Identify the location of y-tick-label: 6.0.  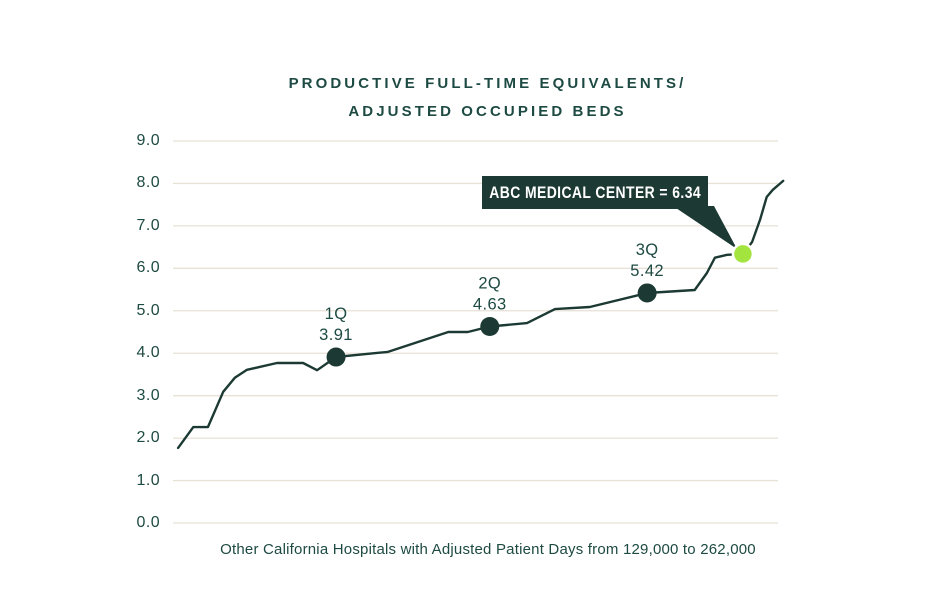
(148, 268).